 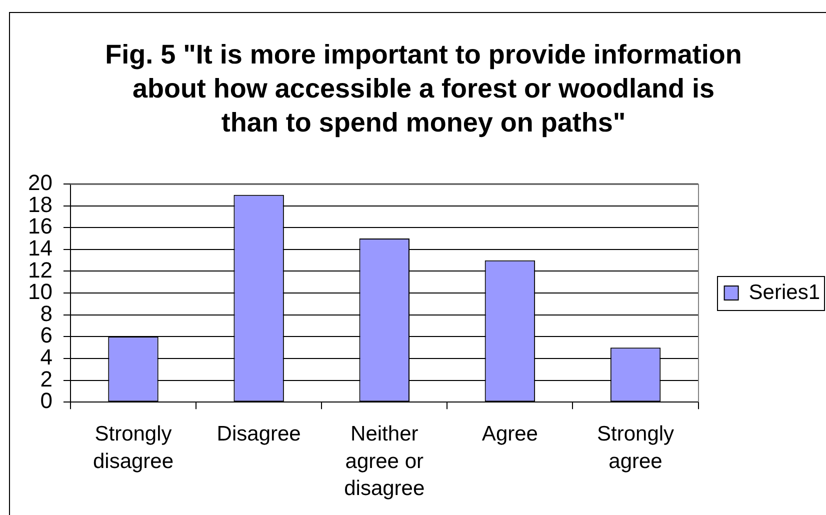 I want to click on chart-title: Fig. 5 "It is more important to provide information about how accessible a forest or woodland is than to spend money on paths", so click(x=423, y=88).